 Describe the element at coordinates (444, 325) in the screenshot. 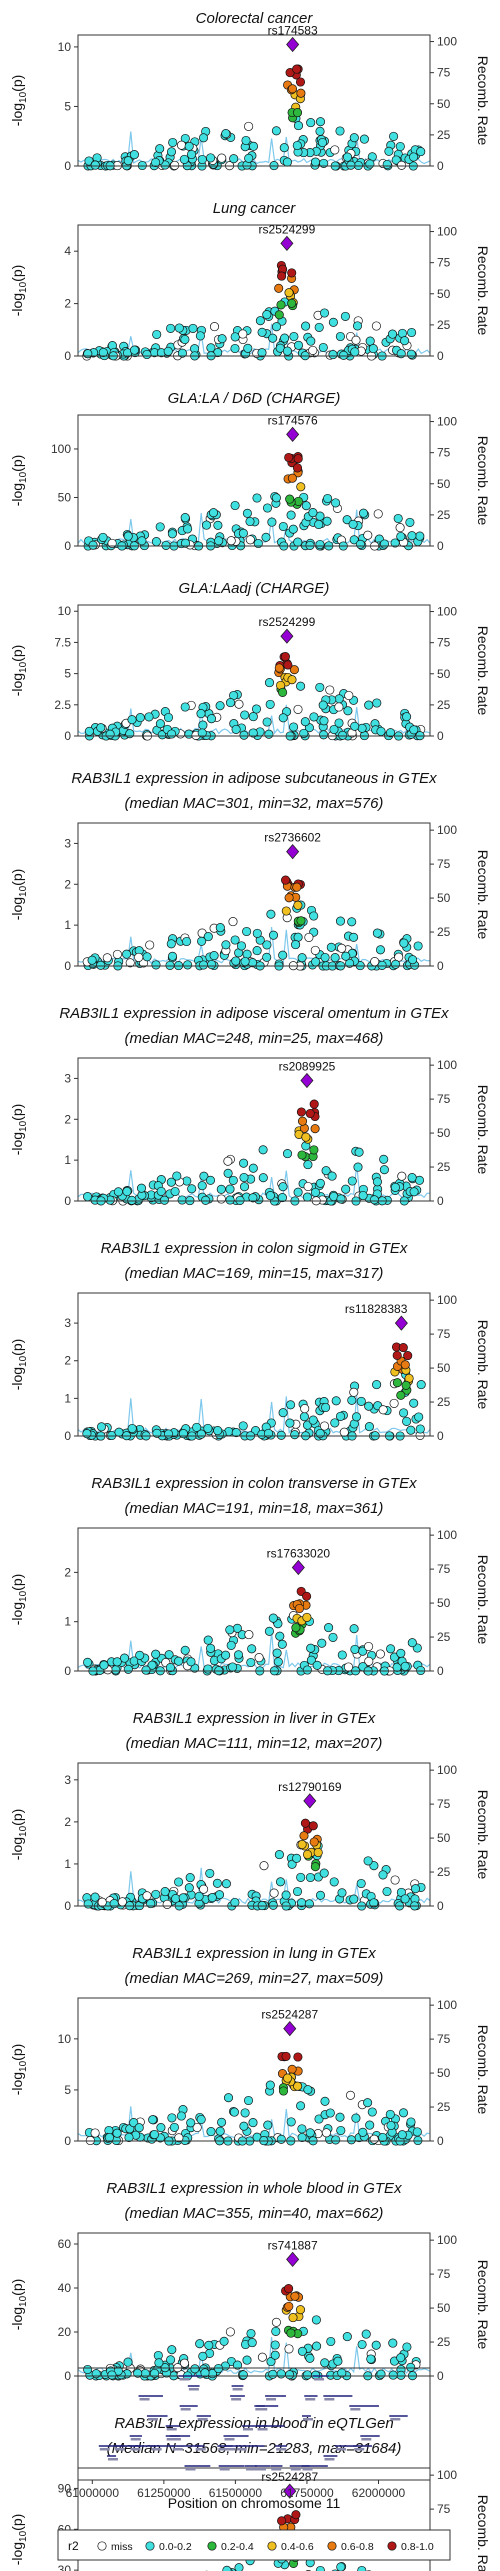

I see `recomb-tick-label: 25` at that location.